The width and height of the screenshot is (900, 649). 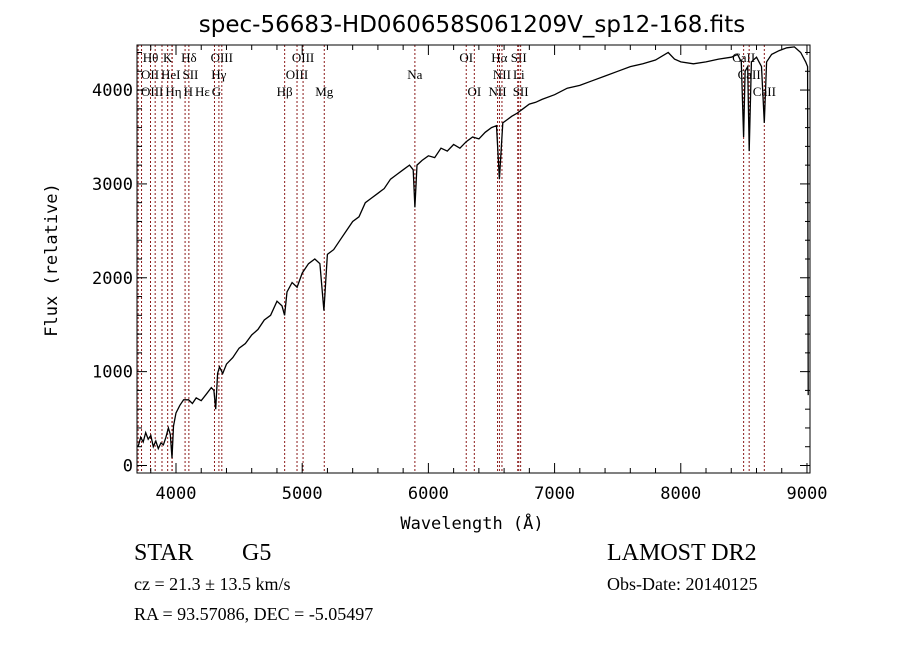 I want to click on y-axis-label: Flux (relative), so click(x=52, y=260).